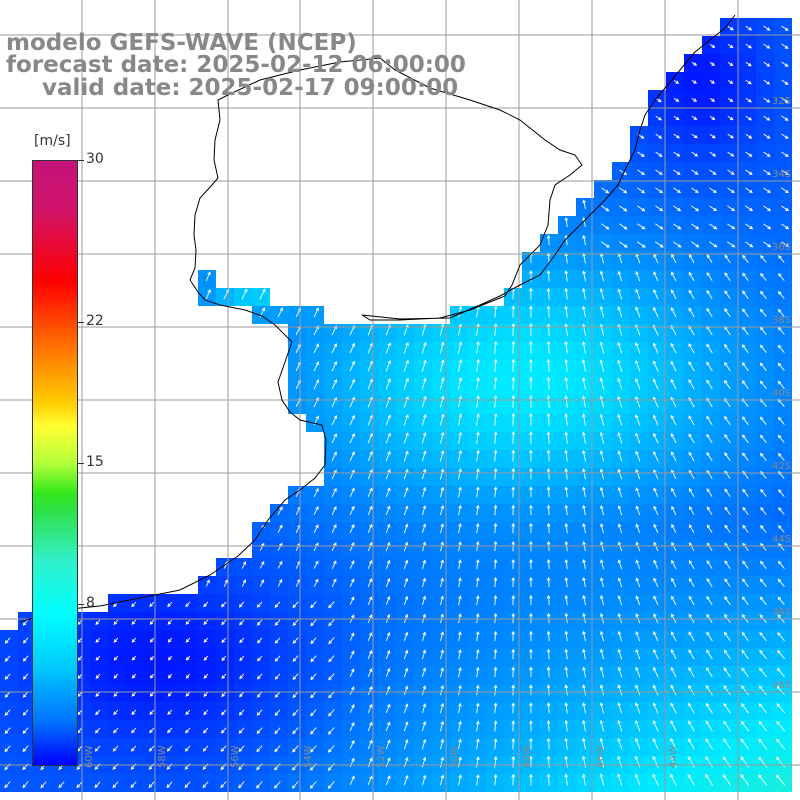 This screenshot has width=800, height=800. What do you see at coordinates (95, 462) in the screenshot?
I see `colorbar-tick-label: 15` at bounding box center [95, 462].